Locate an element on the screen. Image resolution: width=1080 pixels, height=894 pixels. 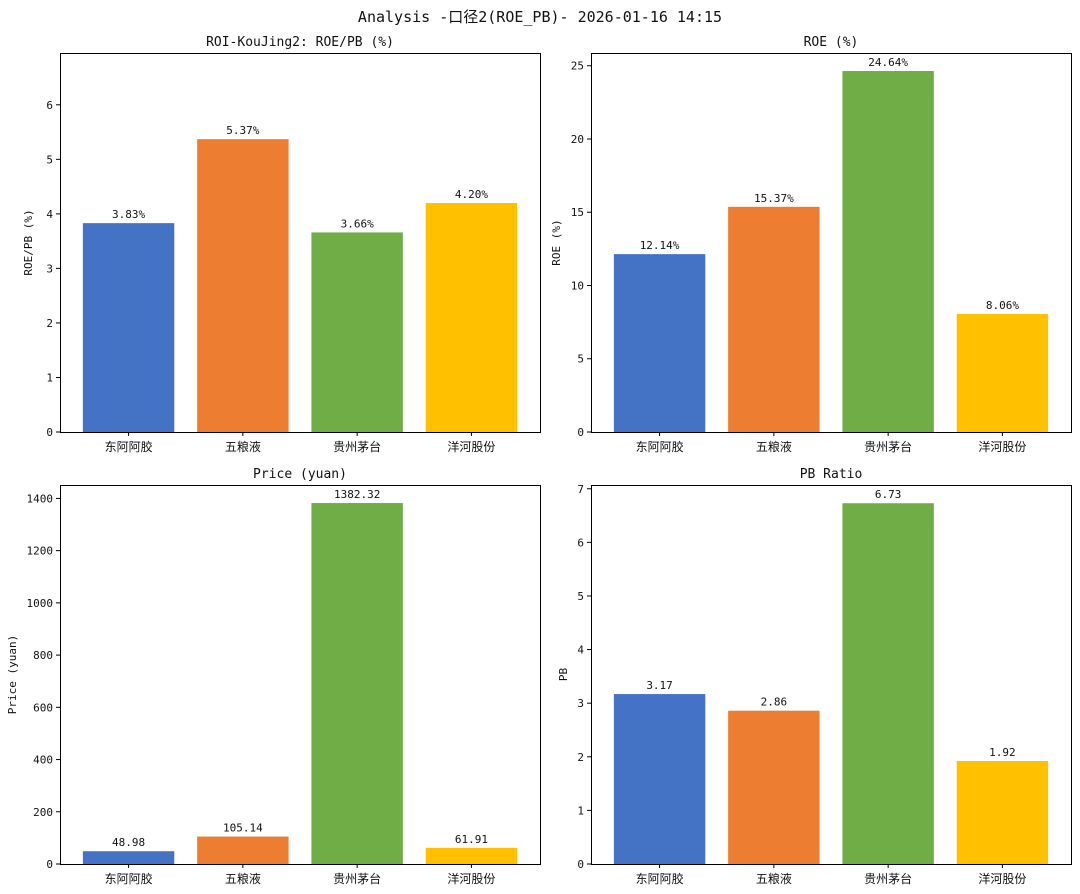
bar-value-label: 15.37% is located at coordinates (774, 198).